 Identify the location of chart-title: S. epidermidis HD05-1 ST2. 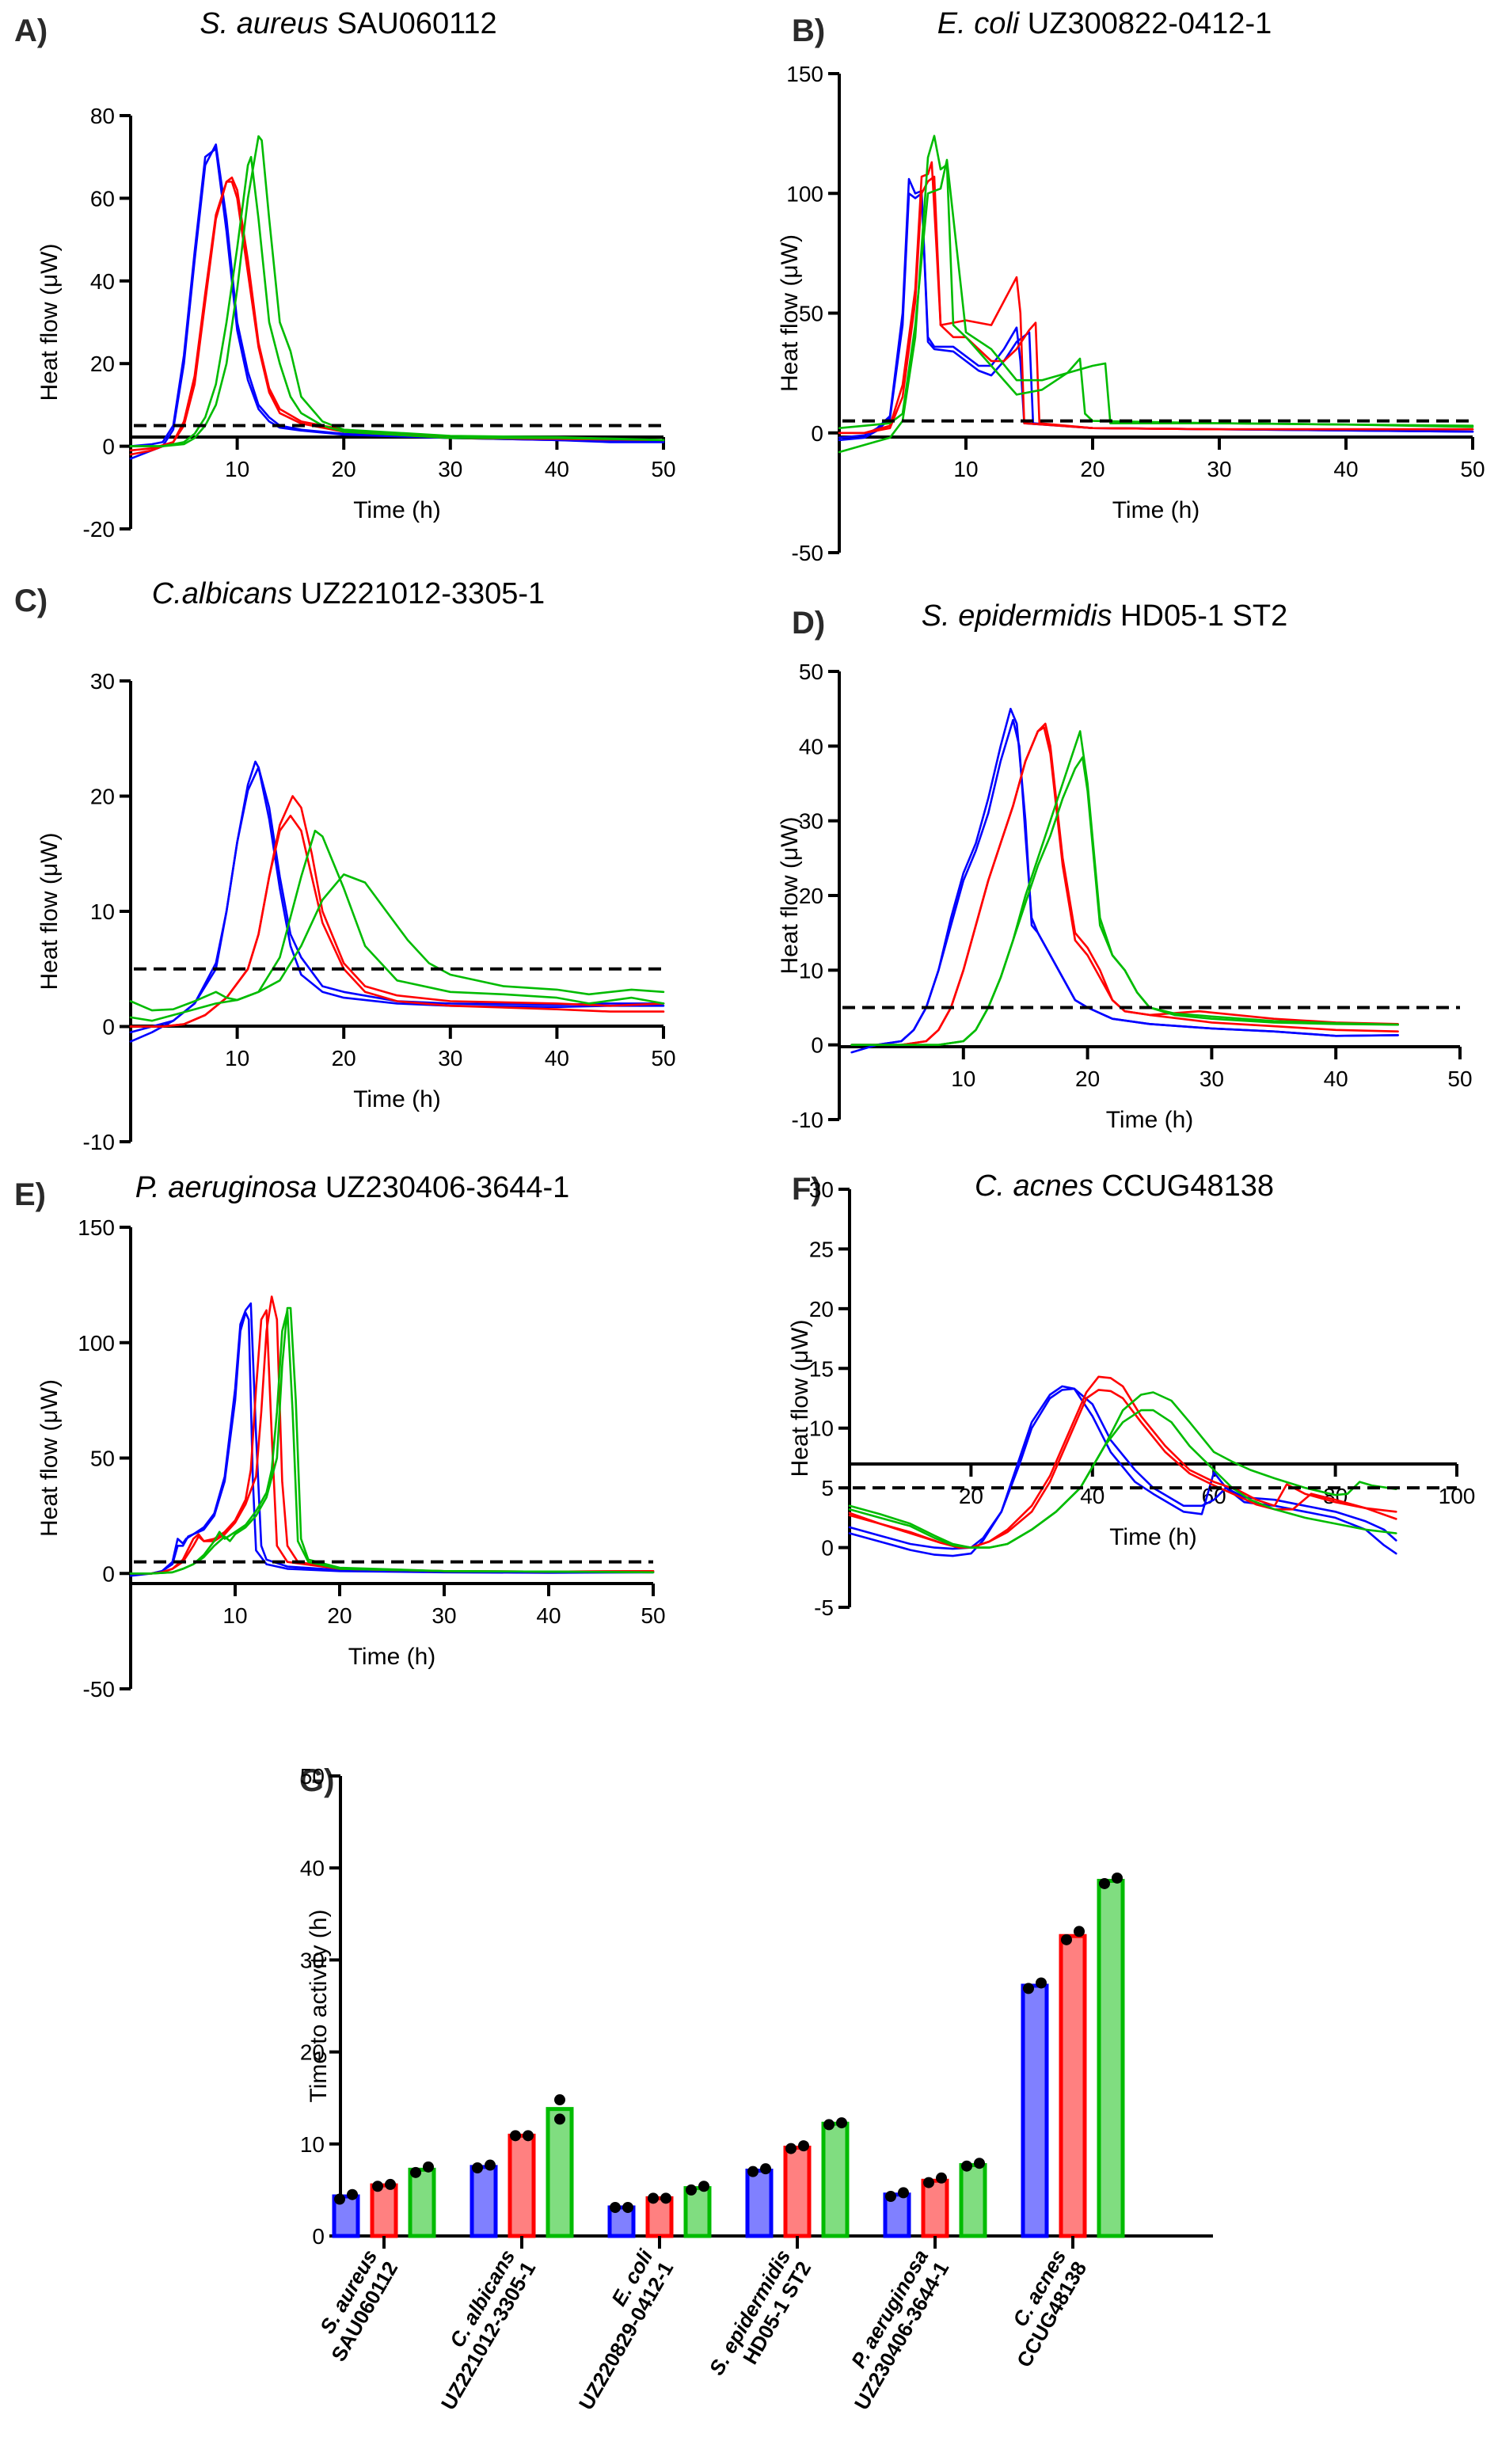
(1105, 616).